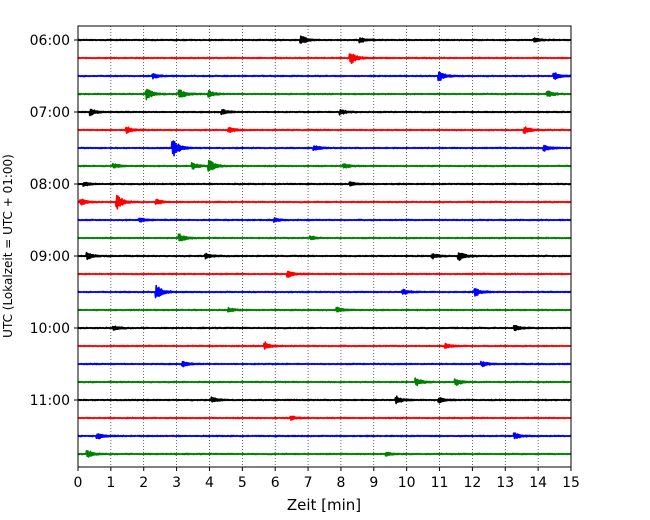  Describe the element at coordinates (110, 483) in the screenshot. I see `x-tick-label: 1` at that location.